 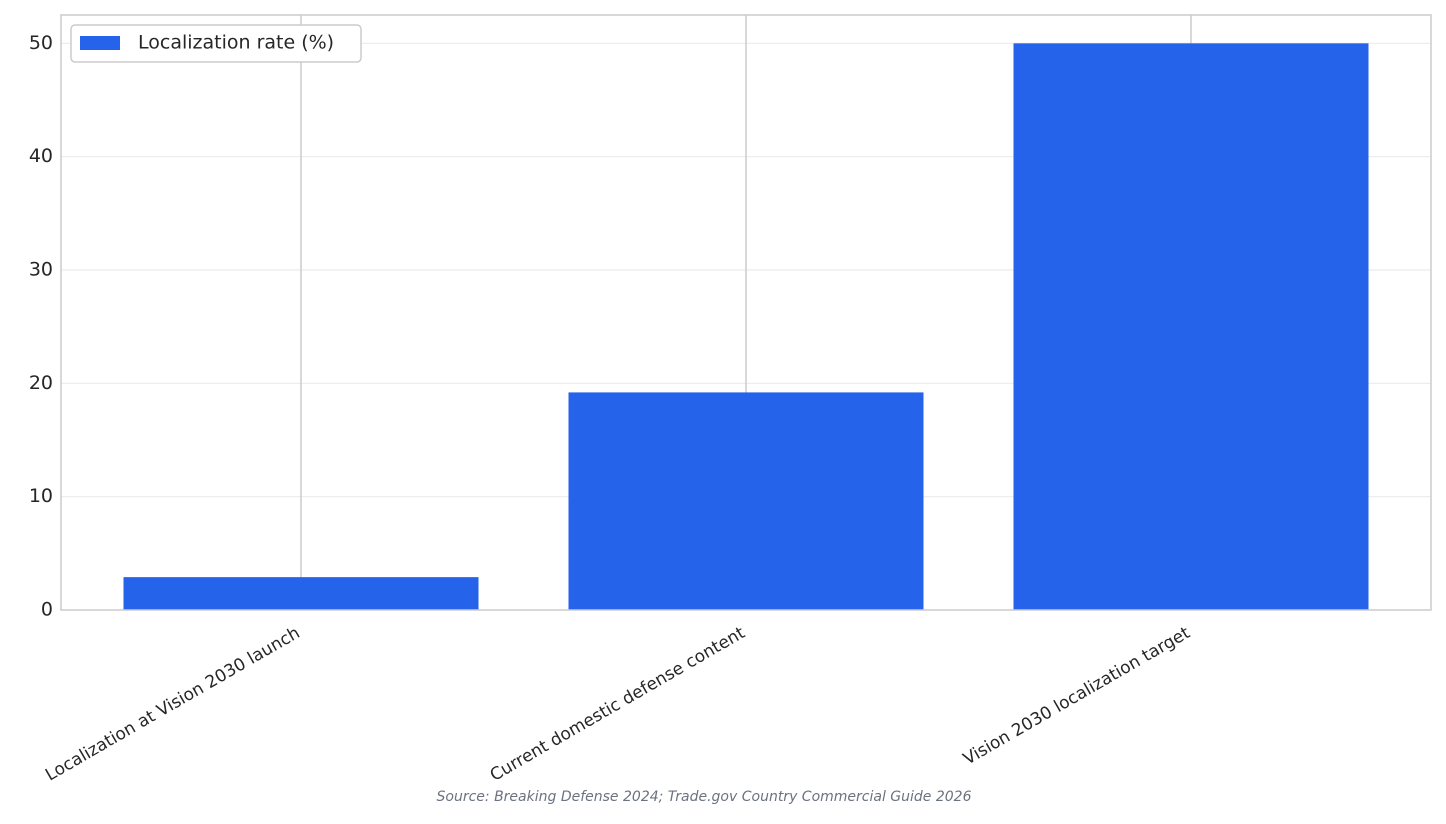 I want to click on y-tick-label: 20, so click(x=41, y=383).